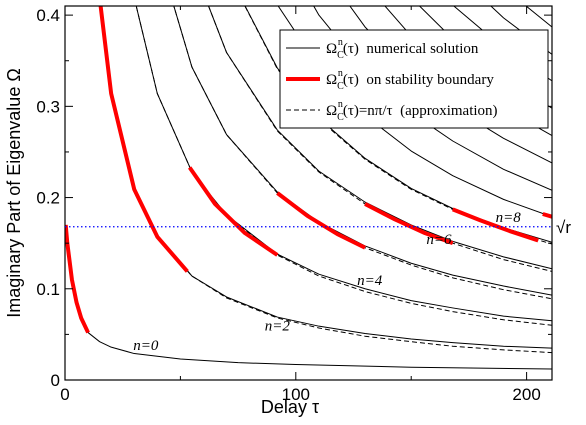 This screenshot has width=586, height=425. I want to click on legend-box, so click(414, 79).